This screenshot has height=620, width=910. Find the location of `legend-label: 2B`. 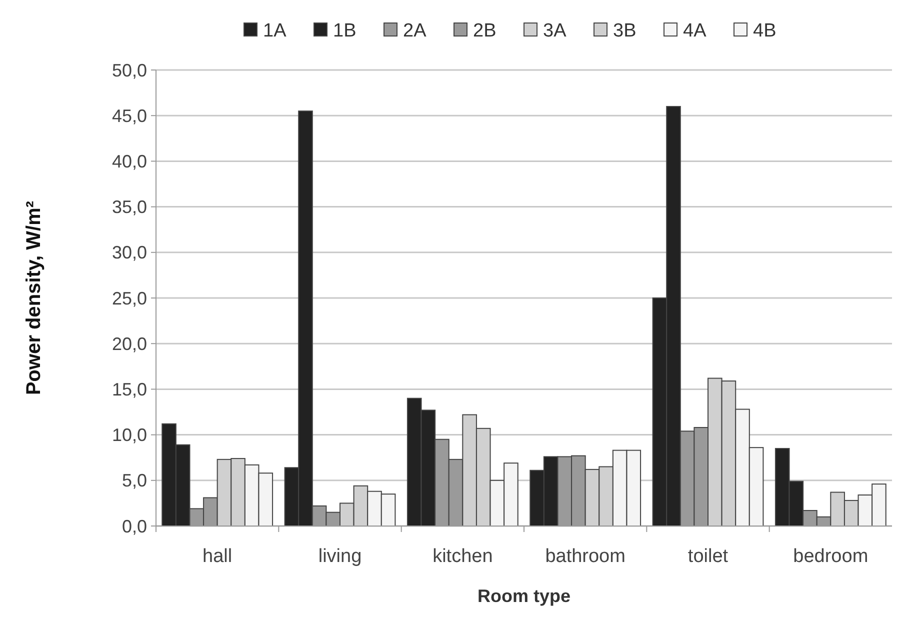

legend-label: 2B is located at coordinates (484, 31).